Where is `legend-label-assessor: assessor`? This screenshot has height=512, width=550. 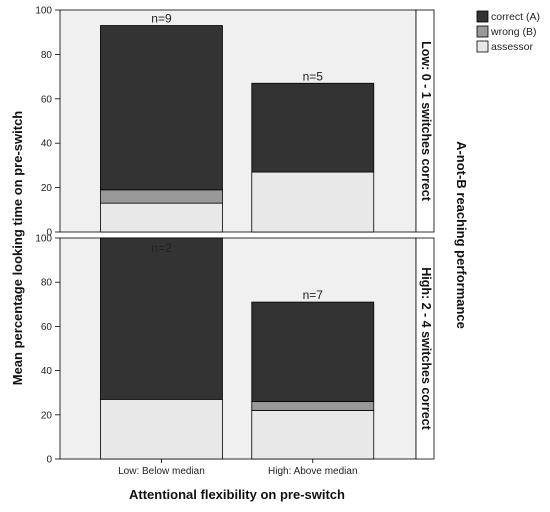 legend-label-assessor: assessor is located at coordinates (512, 47).